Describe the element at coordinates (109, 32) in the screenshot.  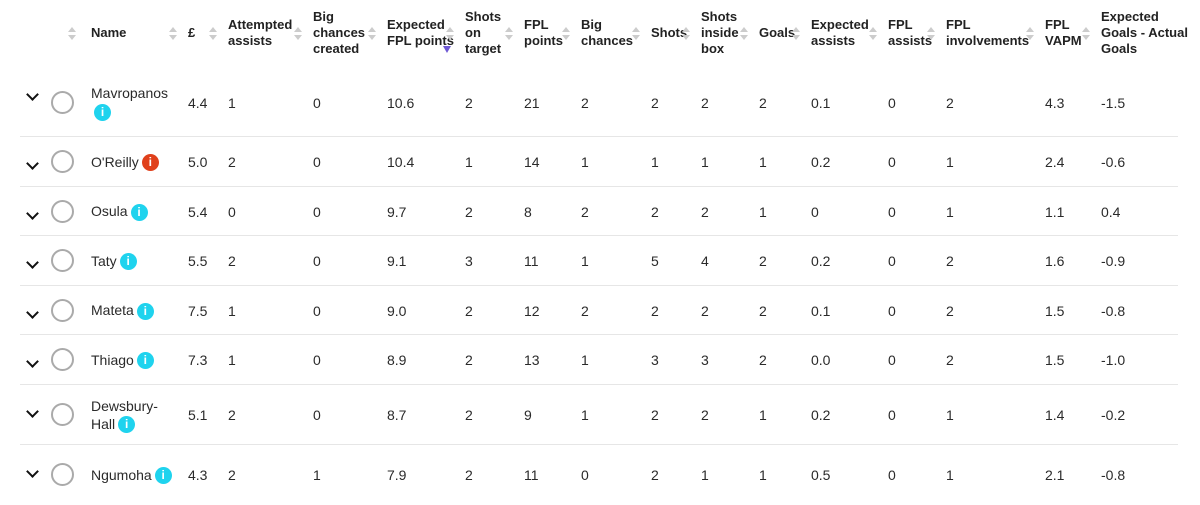
I see `column-header: Name` at that location.